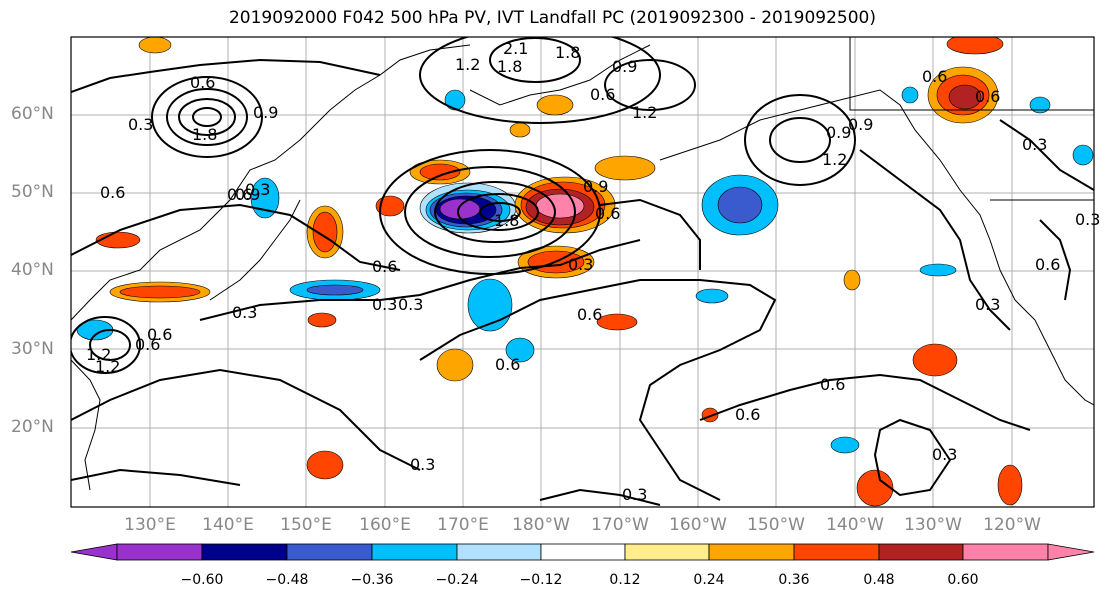 The width and height of the screenshot is (1105, 601). What do you see at coordinates (150, 525) in the screenshot?
I see `lon-label: 130°E` at bounding box center [150, 525].